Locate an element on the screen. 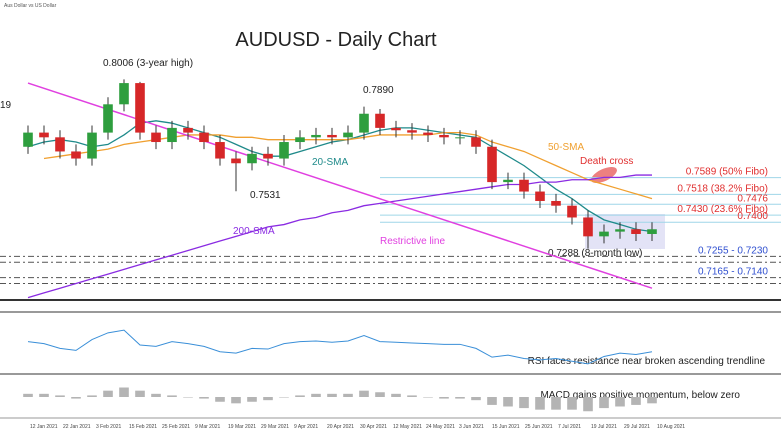  annotation: 19 is located at coordinates (6, 105).